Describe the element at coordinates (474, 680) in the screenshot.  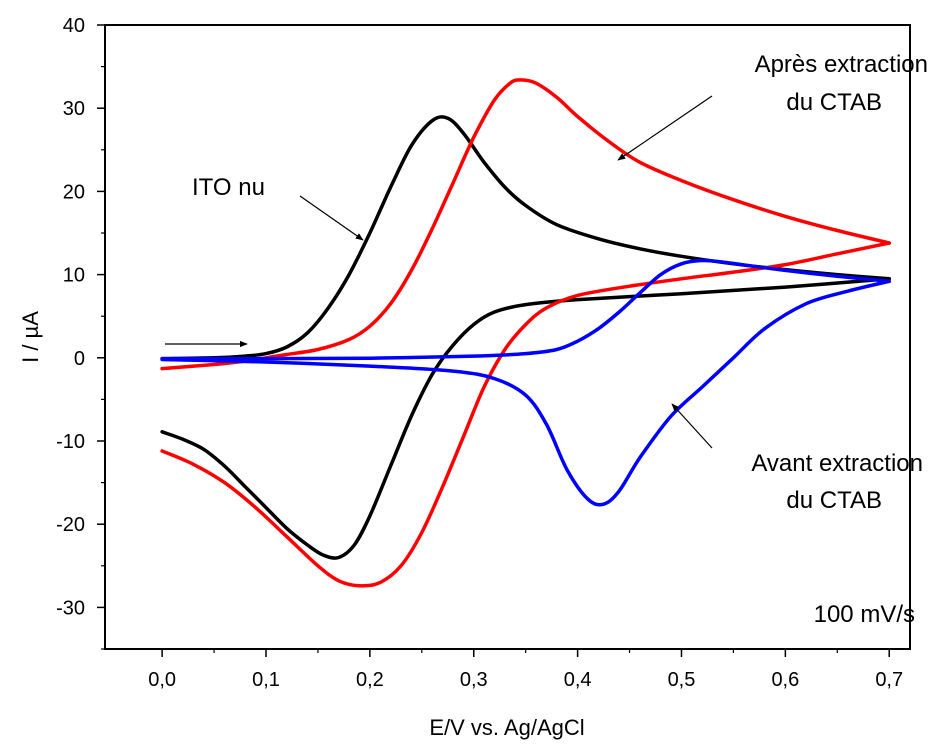
I see `x-tick-label: 0,3` at that location.